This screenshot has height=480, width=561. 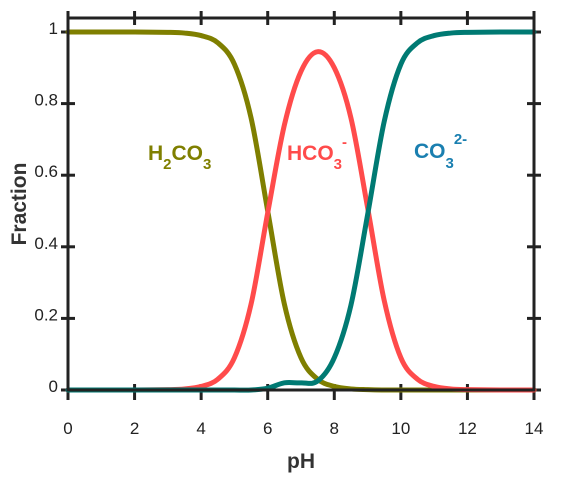 What do you see at coordinates (67, 428) in the screenshot?
I see `x-tick-label-0: 0` at bounding box center [67, 428].